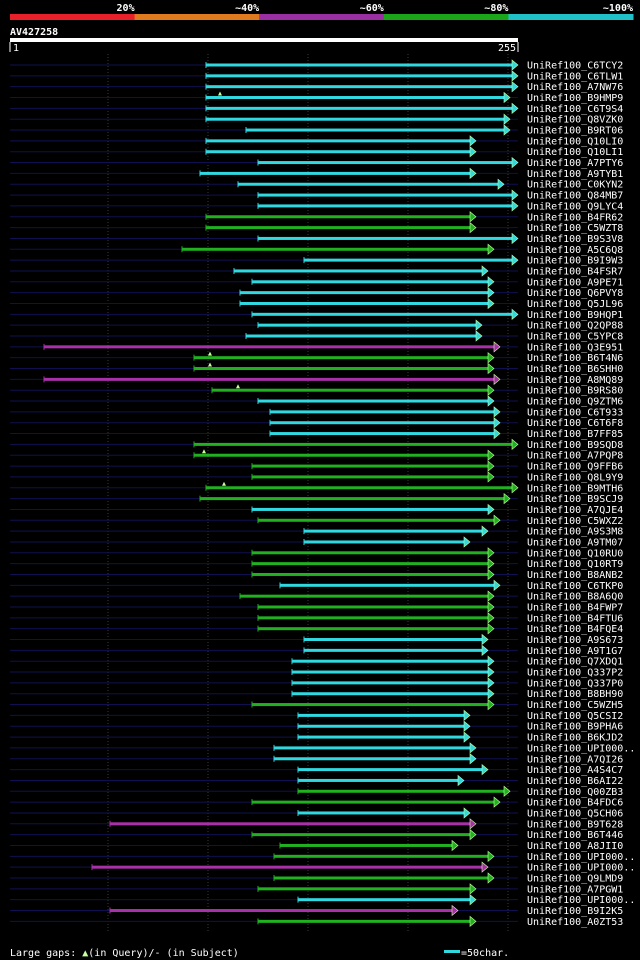 This screenshot has width=640, height=960. I want to click on hit-label: UniRef100_Q7XDQ1, so click(575, 662).